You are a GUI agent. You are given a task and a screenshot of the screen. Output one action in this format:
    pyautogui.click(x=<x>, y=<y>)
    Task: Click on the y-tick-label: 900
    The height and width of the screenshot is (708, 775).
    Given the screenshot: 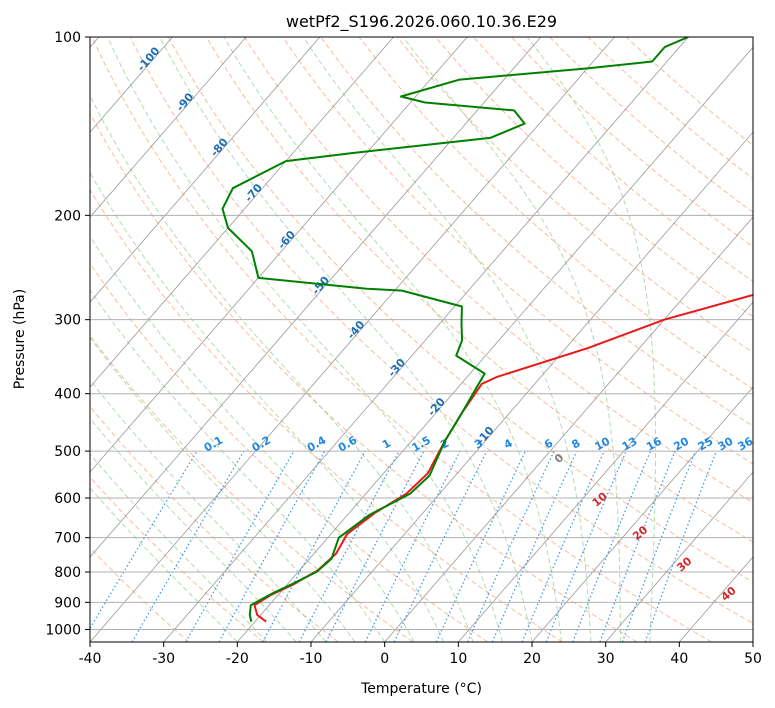 What is the action you would take?
    pyautogui.click(x=67, y=603)
    